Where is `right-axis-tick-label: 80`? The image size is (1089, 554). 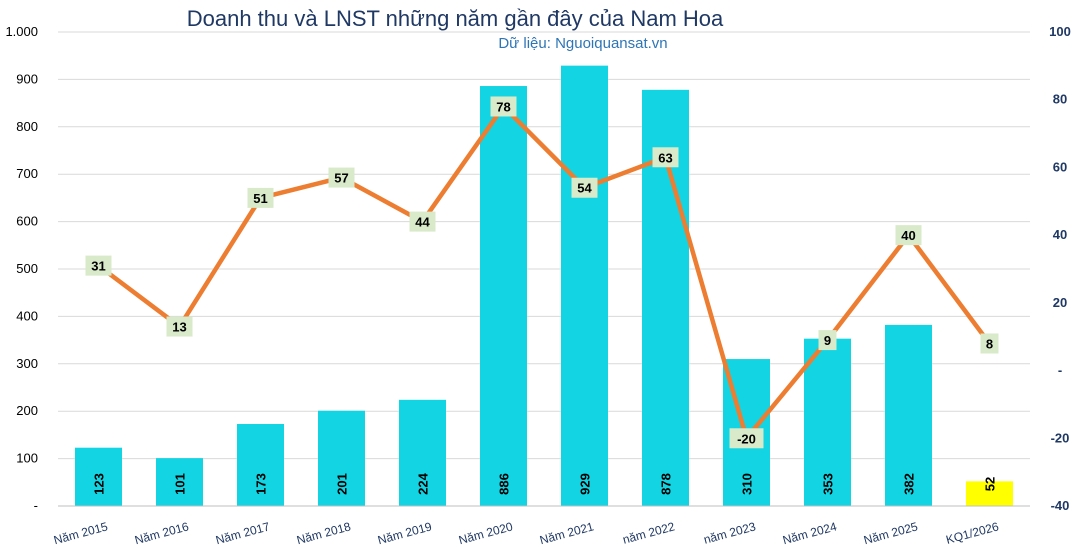 right-axis-tick-label: 80 is located at coordinates (1060, 99).